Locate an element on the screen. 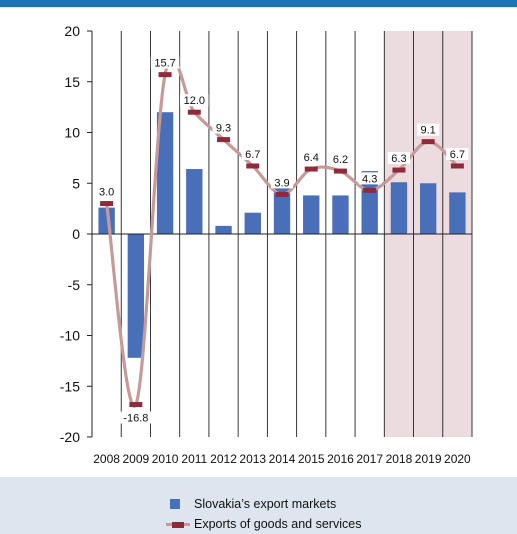  x-tick-label-2017: 2017 is located at coordinates (369, 459).